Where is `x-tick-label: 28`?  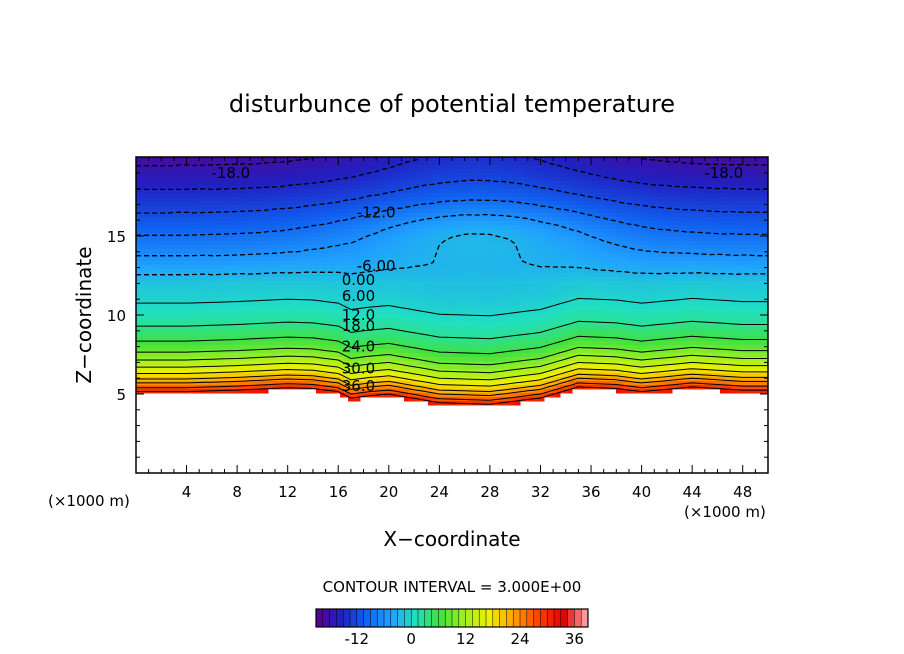 x-tick-label: 28 is located at coordinates (489, 492).